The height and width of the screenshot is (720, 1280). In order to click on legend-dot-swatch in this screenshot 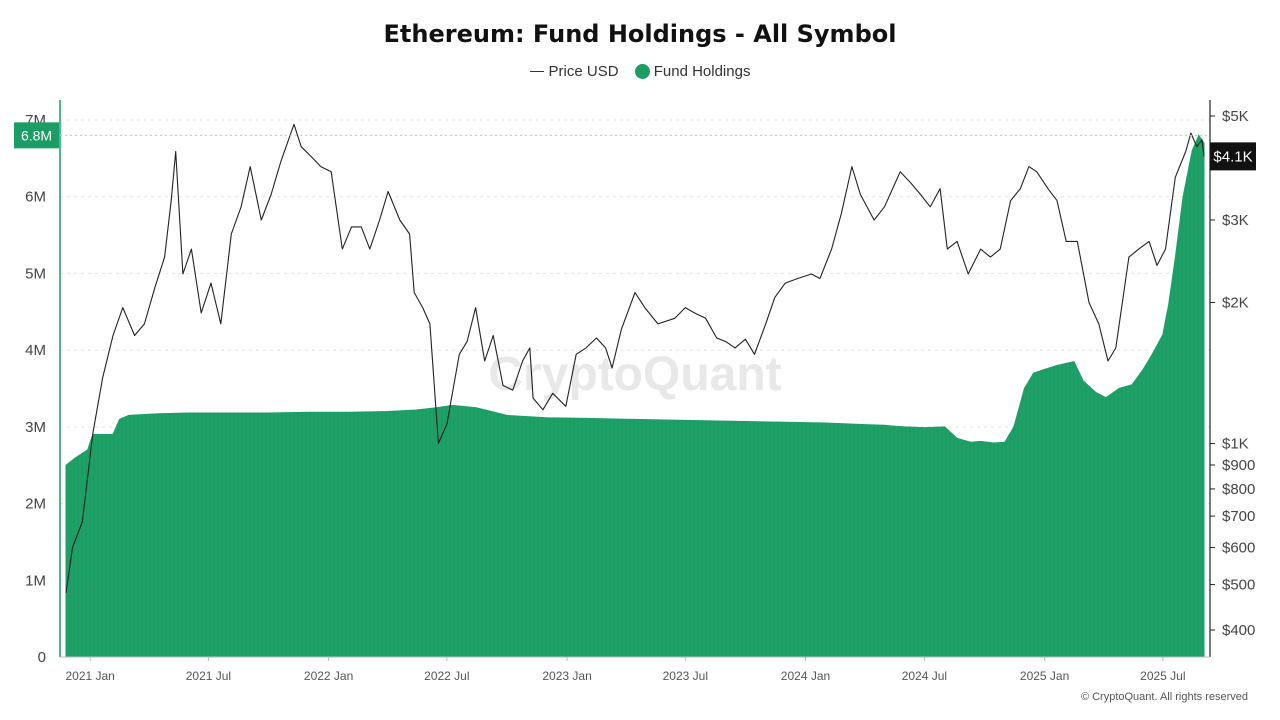, I will do `click(642, 72)`.